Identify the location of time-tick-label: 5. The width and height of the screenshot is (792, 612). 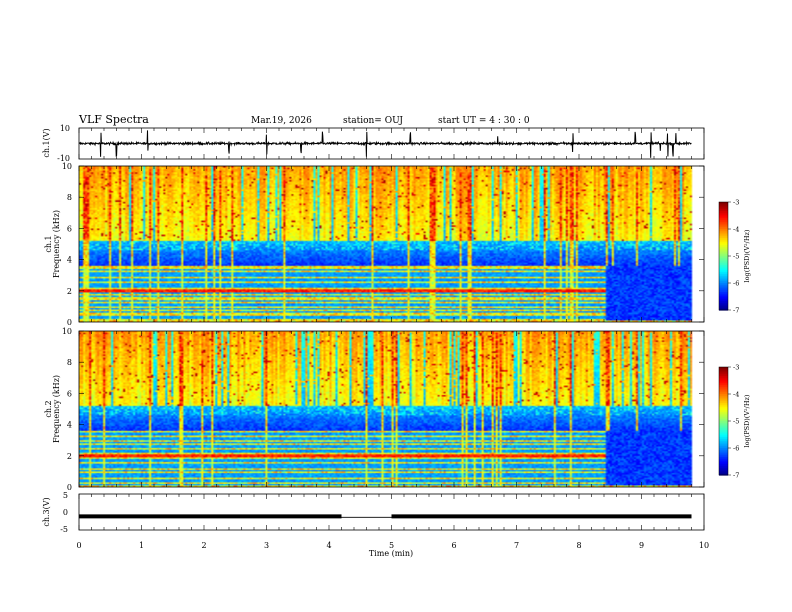
(391, 545).